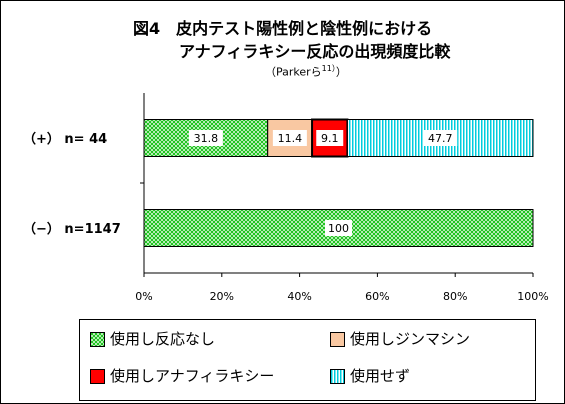 The width and height of the screenshot is (565, 404). What do you see at coordinates (163, 339) in the screenshot?
I see `legend-label-no-reaction: 使用し反応なし` at bounding box center [163, 339].